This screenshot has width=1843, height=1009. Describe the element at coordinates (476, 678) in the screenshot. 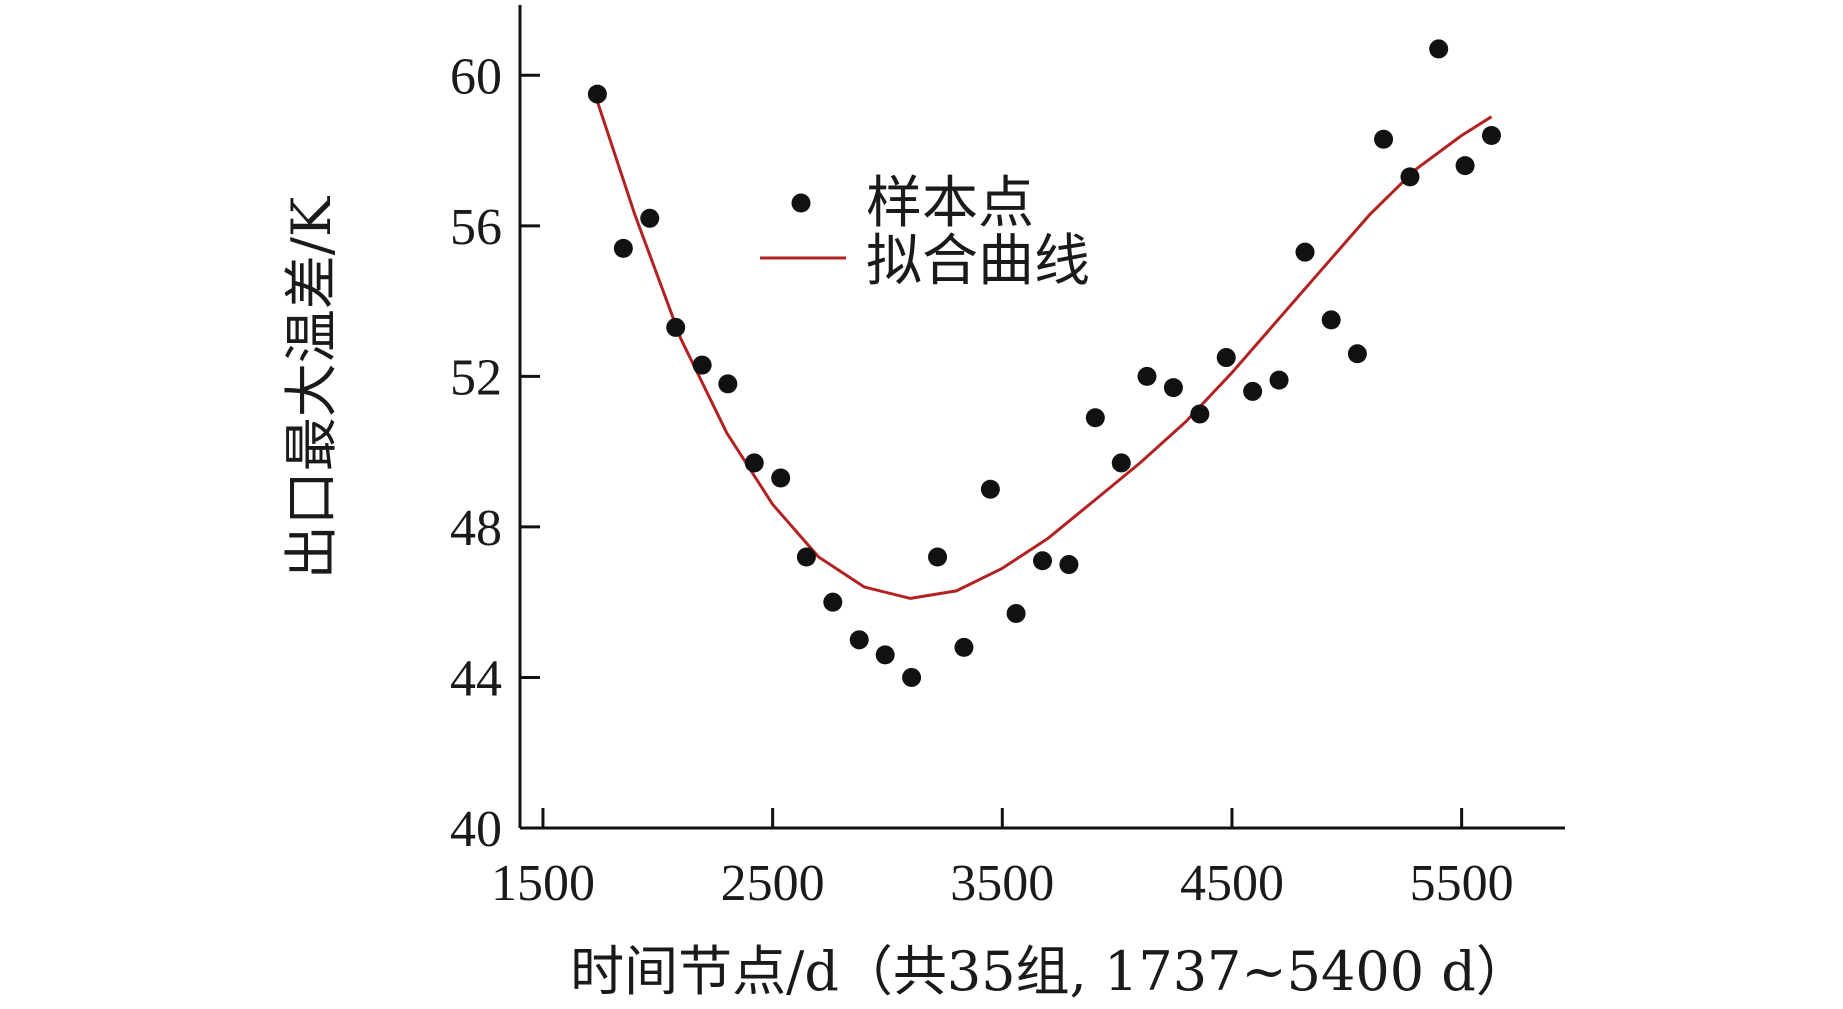

I see `y-tick-label-44: 44` at that location.